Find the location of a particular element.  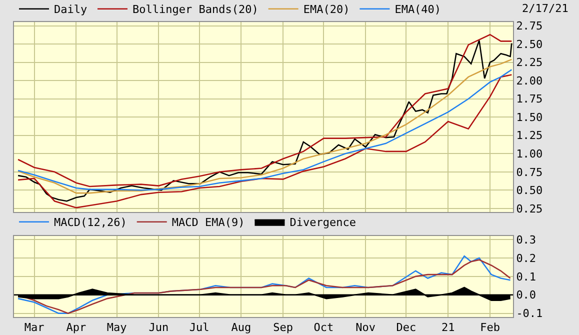

x-tick-label: Dec is located at coordinates (406, 327).